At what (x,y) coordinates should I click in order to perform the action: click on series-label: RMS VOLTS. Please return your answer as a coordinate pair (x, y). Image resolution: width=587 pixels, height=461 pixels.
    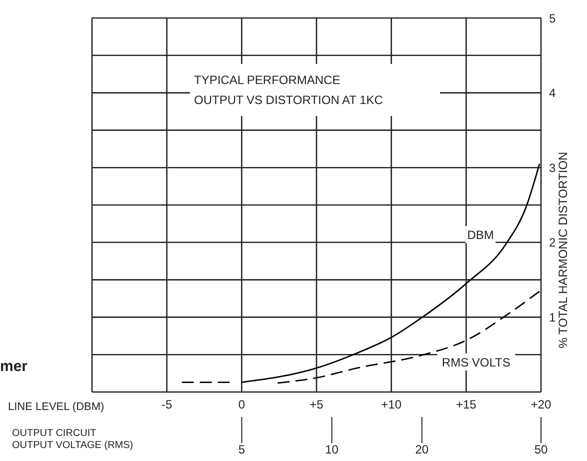
    Looking at the image, I should click on (476, 362).